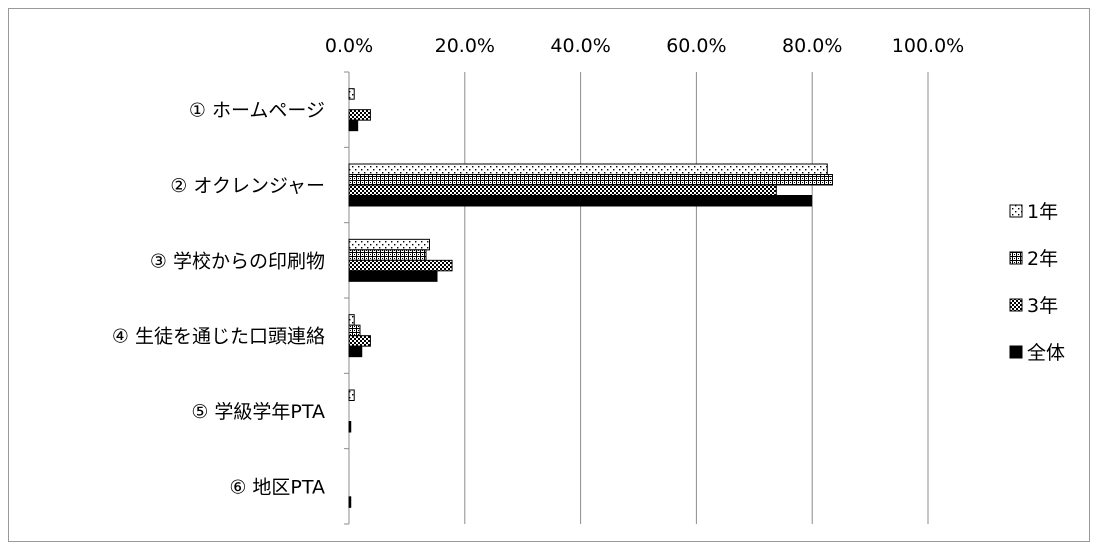 The image size is (1098, 550). What do you see at coordinates (1042, 306) in the screenshot?
I see `legend-label: 3年` at bounding box center [1042, 306].